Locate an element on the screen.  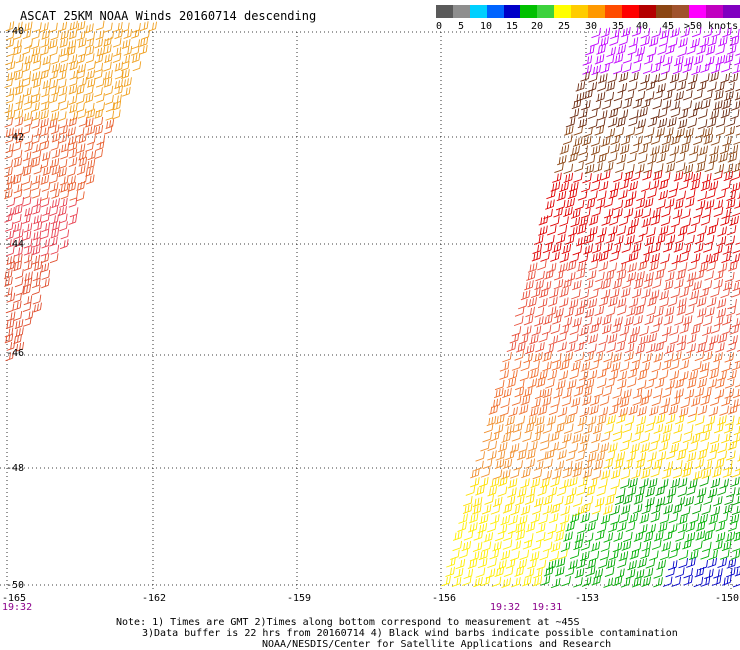
legend-label: 5 is located at coordinates (461, 26).